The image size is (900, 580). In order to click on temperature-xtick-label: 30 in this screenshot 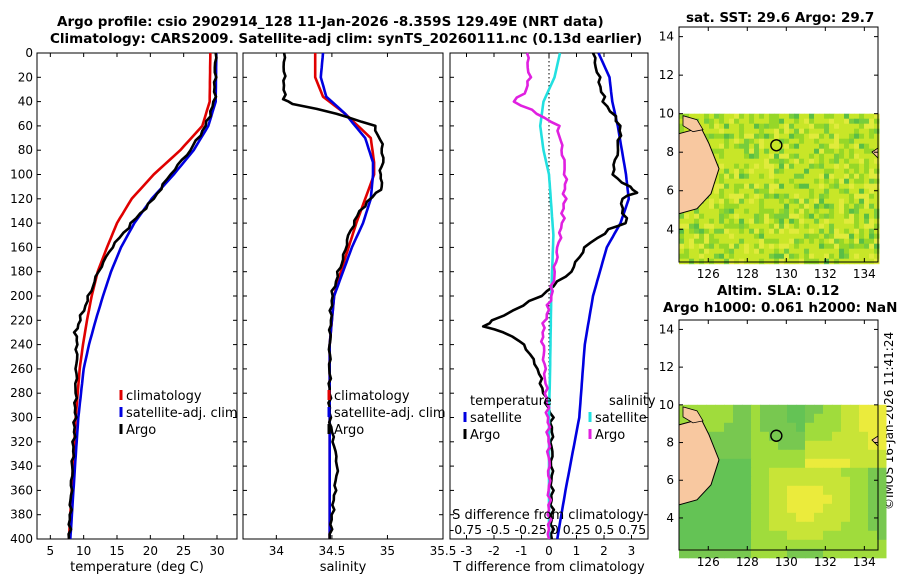, I will do `click(216, 551)`.